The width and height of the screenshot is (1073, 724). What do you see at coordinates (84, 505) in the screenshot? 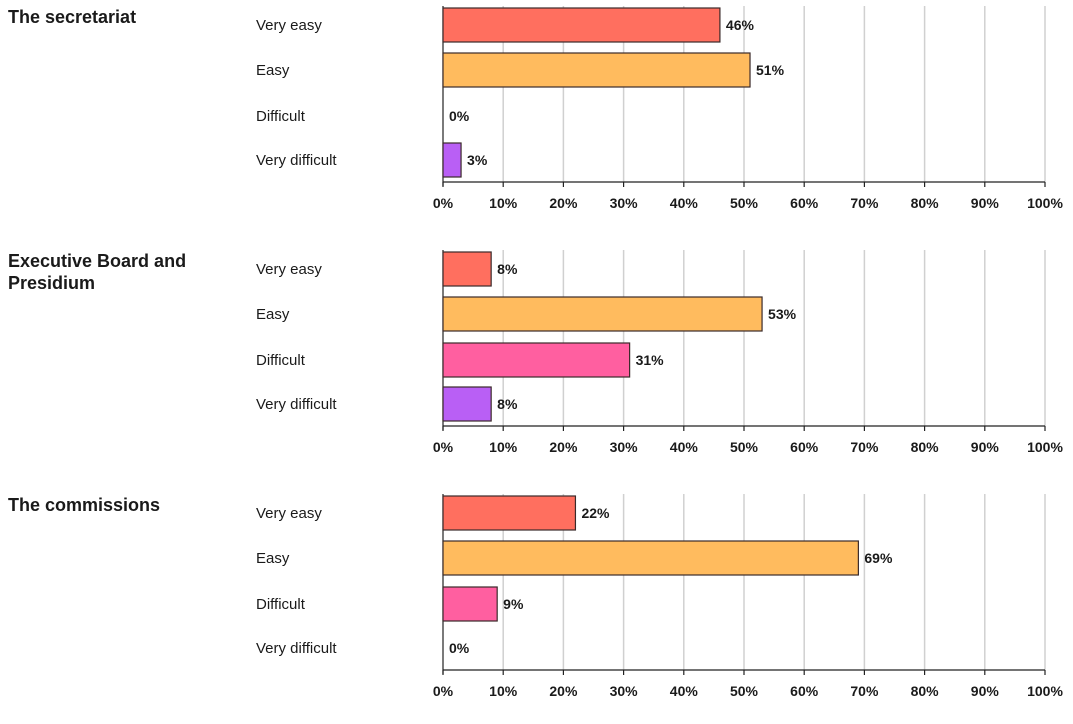
I see `panel-title: The commissions` at bounding box center [84, 505].